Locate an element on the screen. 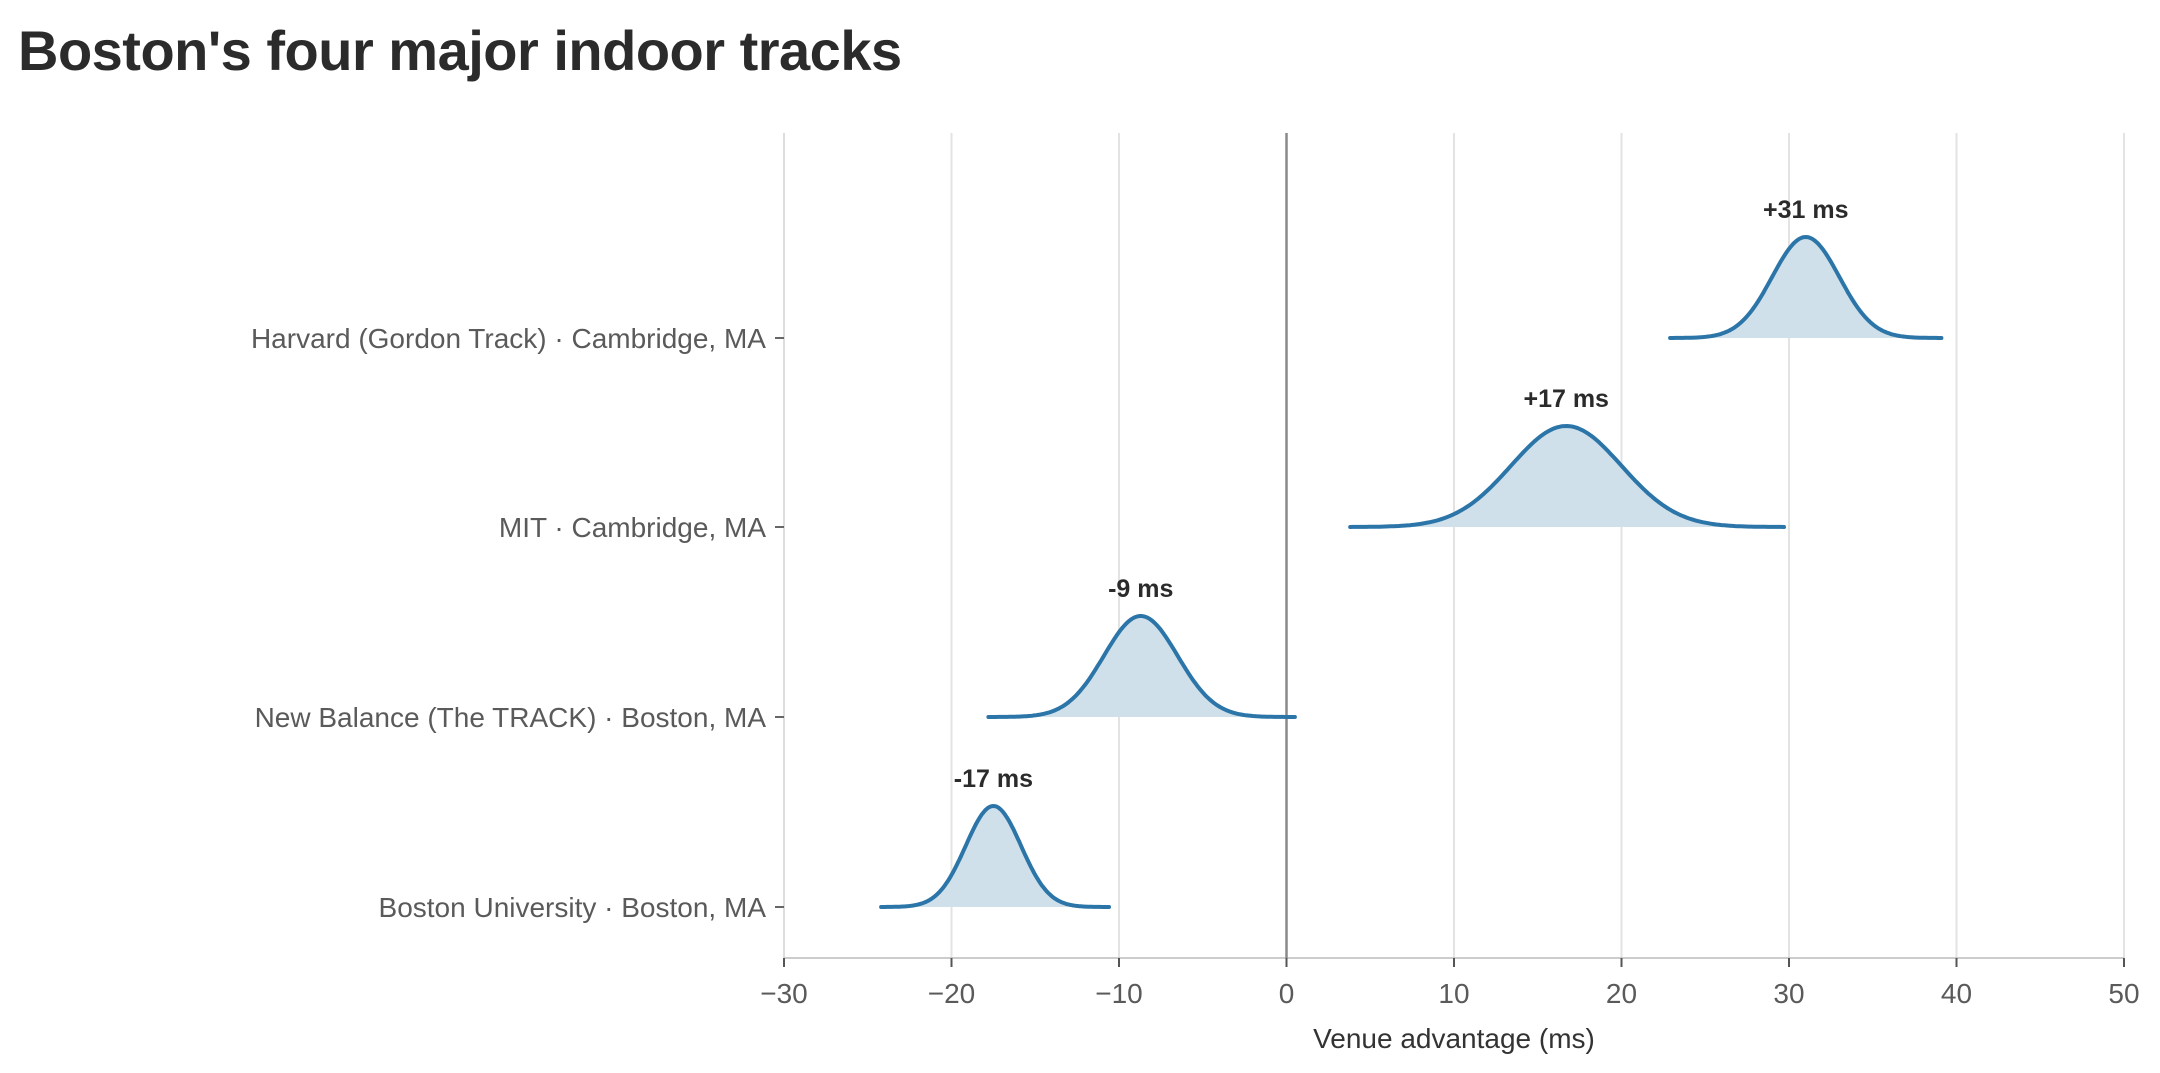 Image resolution: width=2160 pixels, height=1073 pixels. x-tick-label: 50 is located at coordinates (2123, 993).